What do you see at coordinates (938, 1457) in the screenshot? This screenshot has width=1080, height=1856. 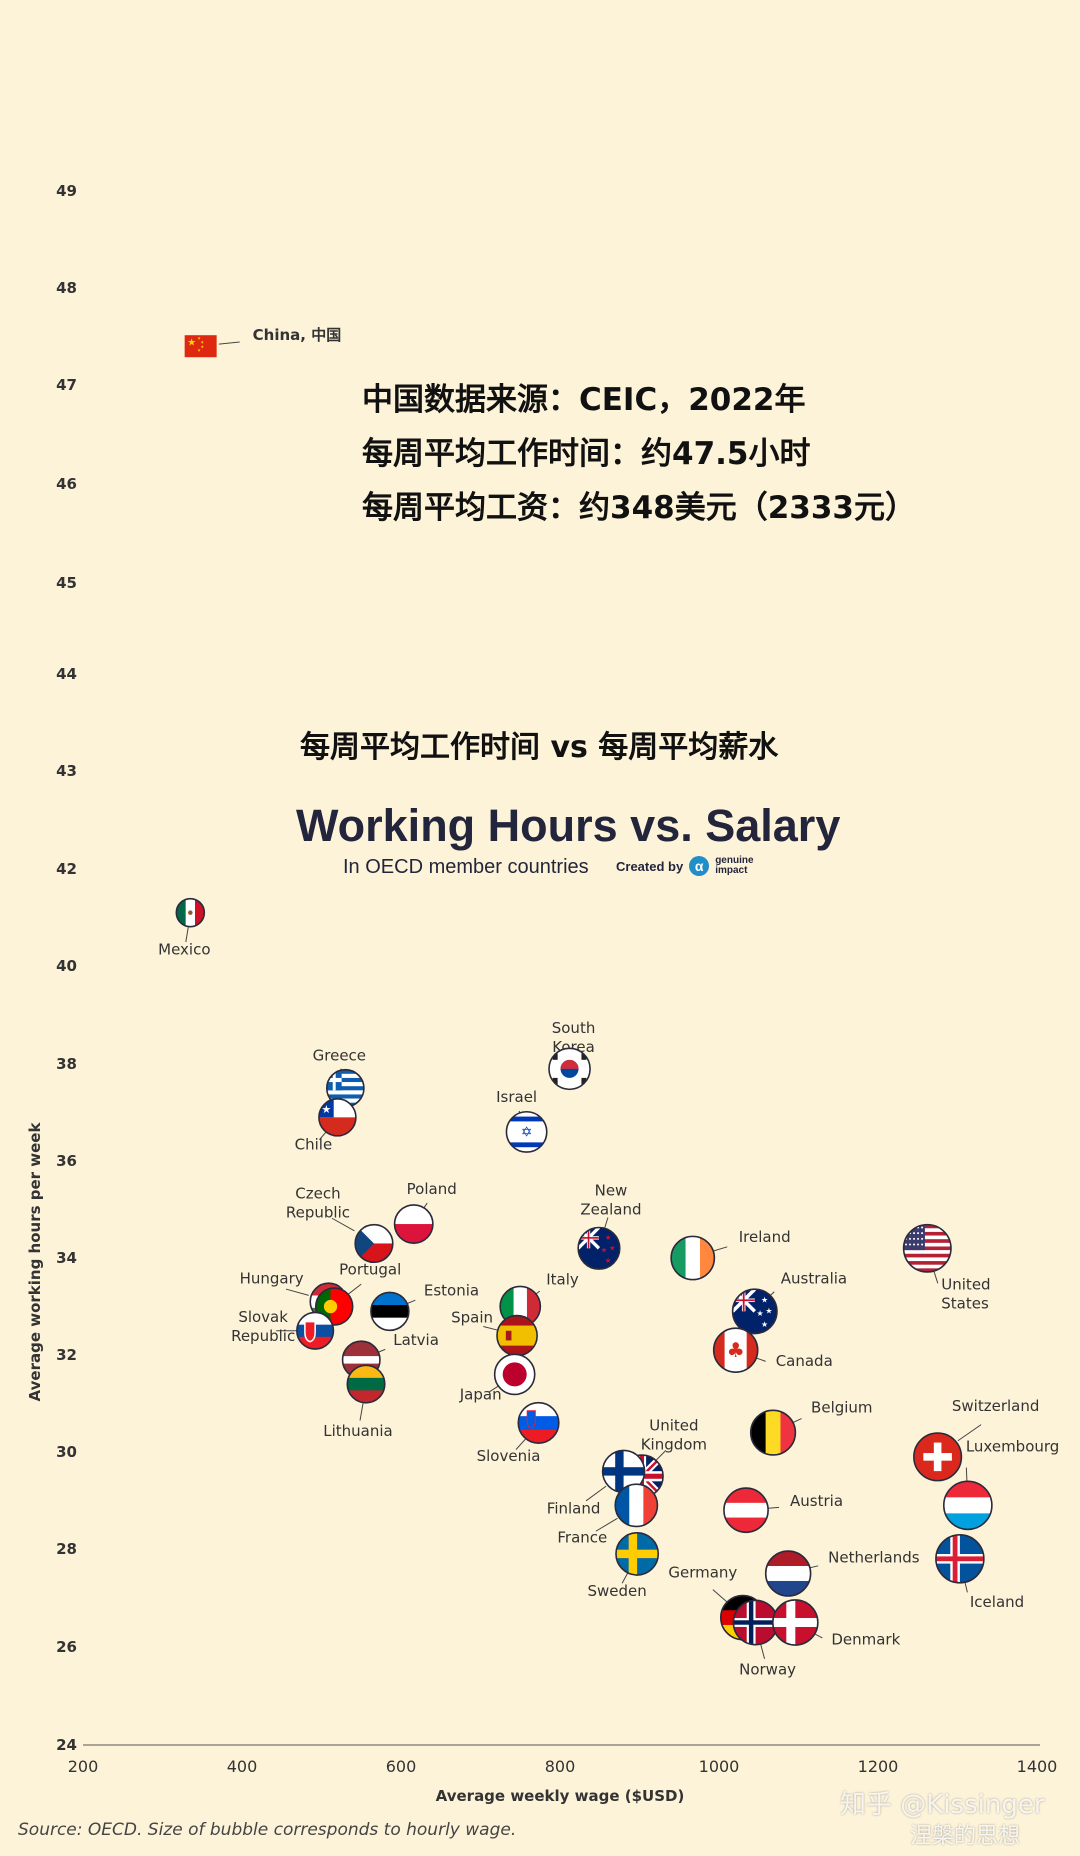 I see `switzerland-flag-bubble` at bounding box center [938, 1457].